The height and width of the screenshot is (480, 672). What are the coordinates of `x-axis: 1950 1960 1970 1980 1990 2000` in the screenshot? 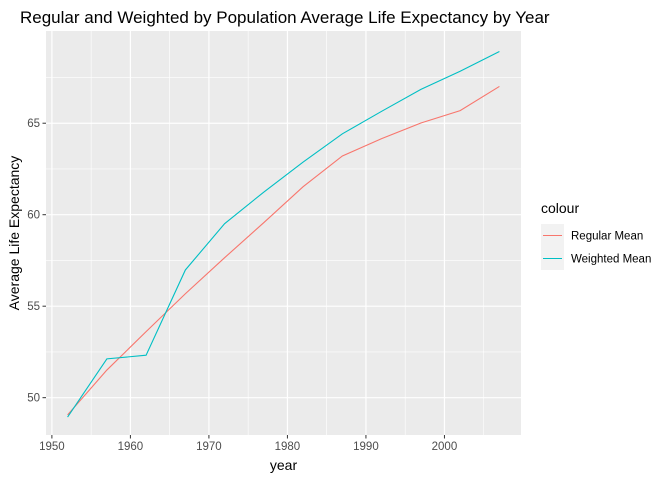 It's located at (248, 444).